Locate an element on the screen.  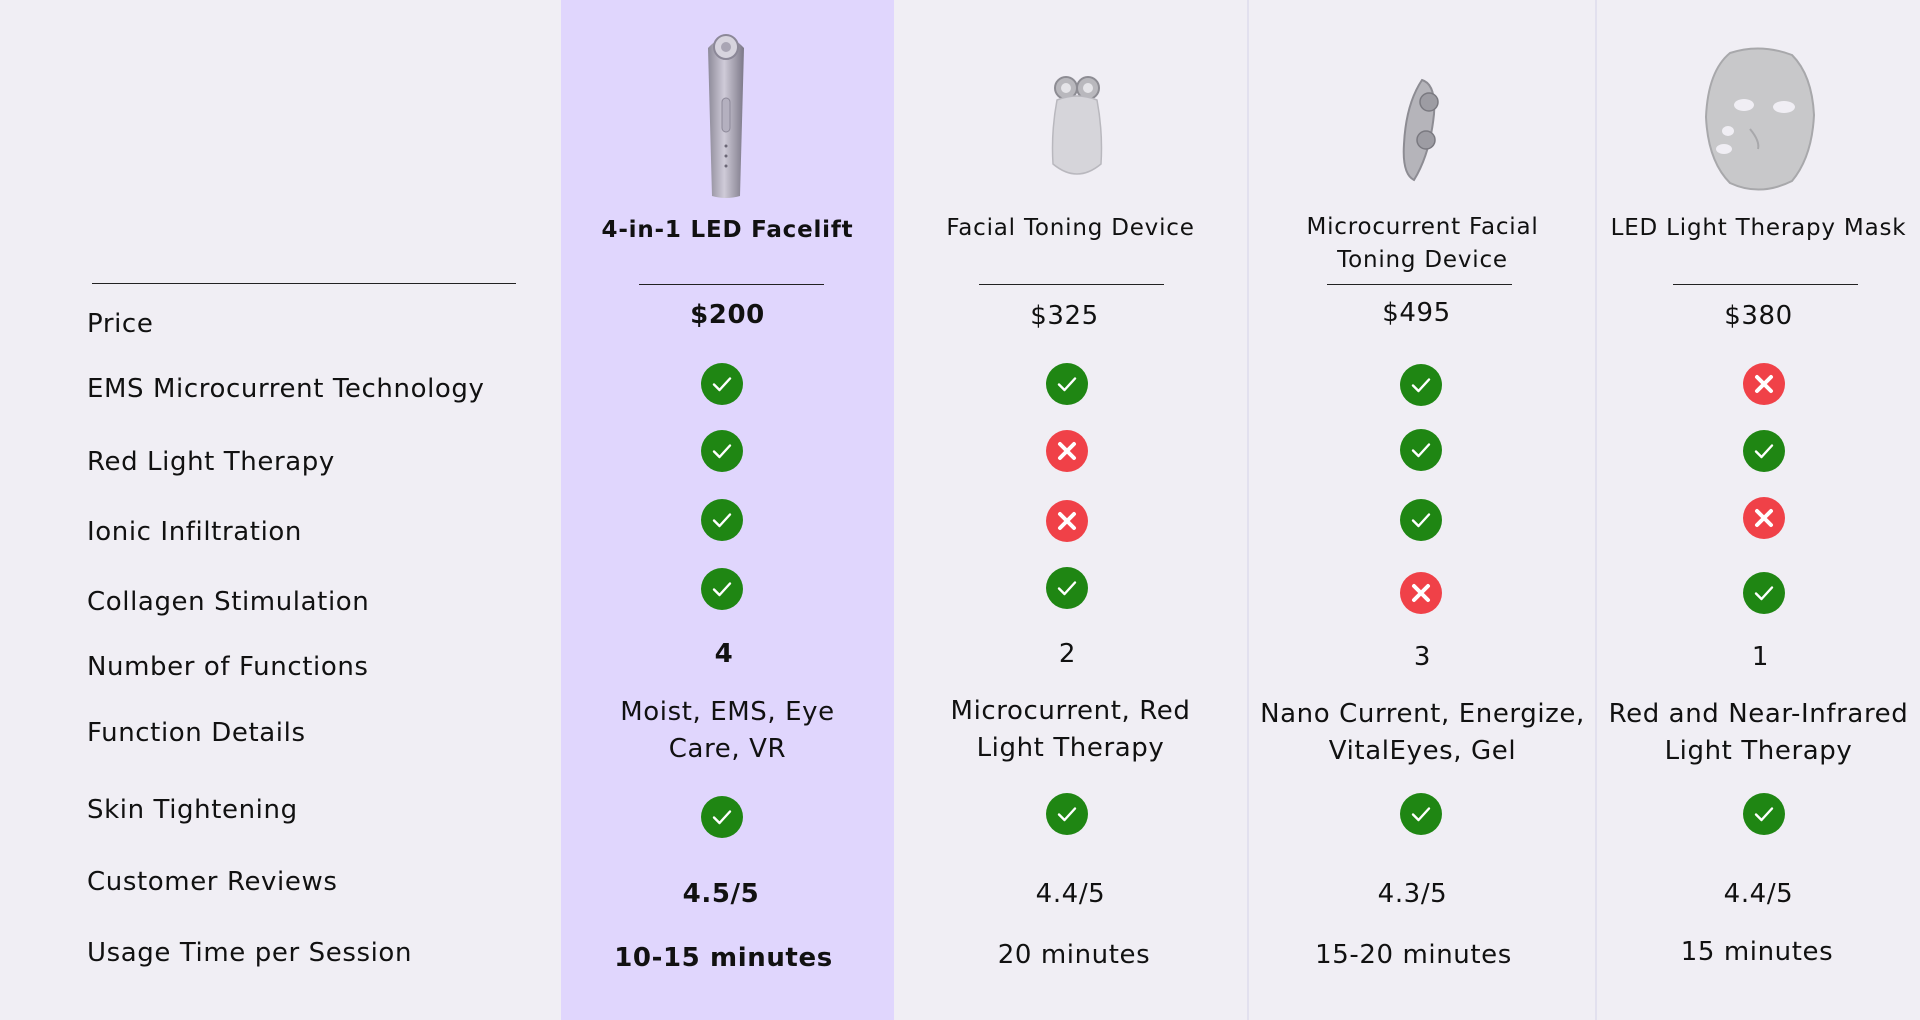
feature-label-skin-tightening: Skin Tightening is located at coordinates (192, 810).